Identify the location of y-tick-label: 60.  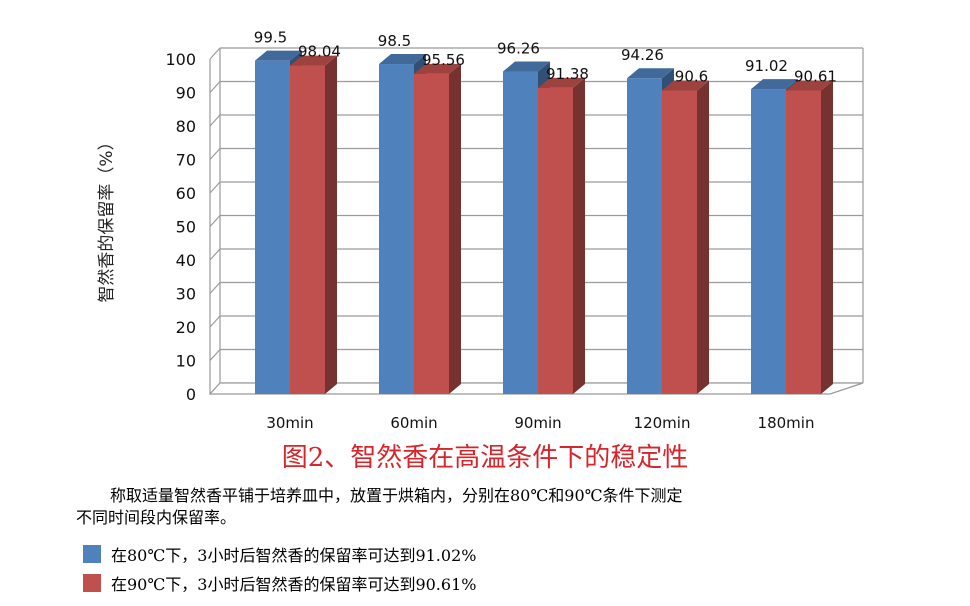
(186, 193).